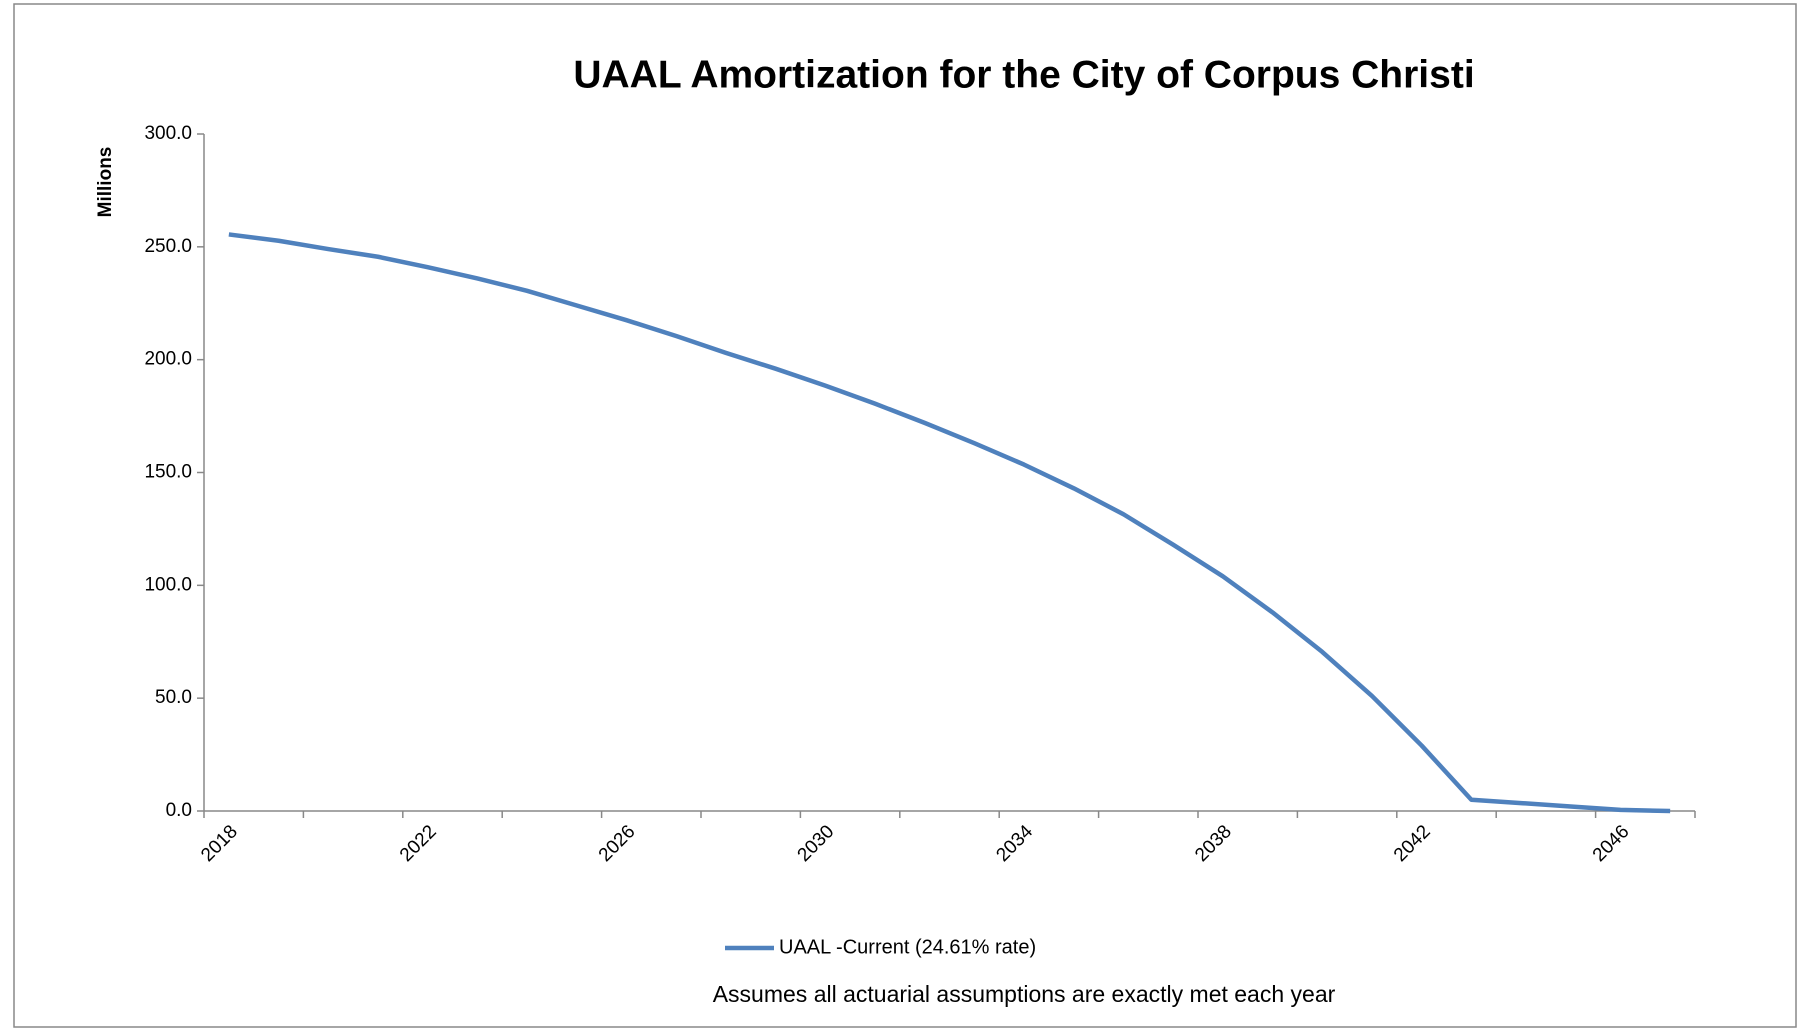 The image size is (1798, 1029). What do you see at coordinates (168, 133) in the screenshot?
I see `y-tick-label: 300.0` at bounding box center [168, 133].